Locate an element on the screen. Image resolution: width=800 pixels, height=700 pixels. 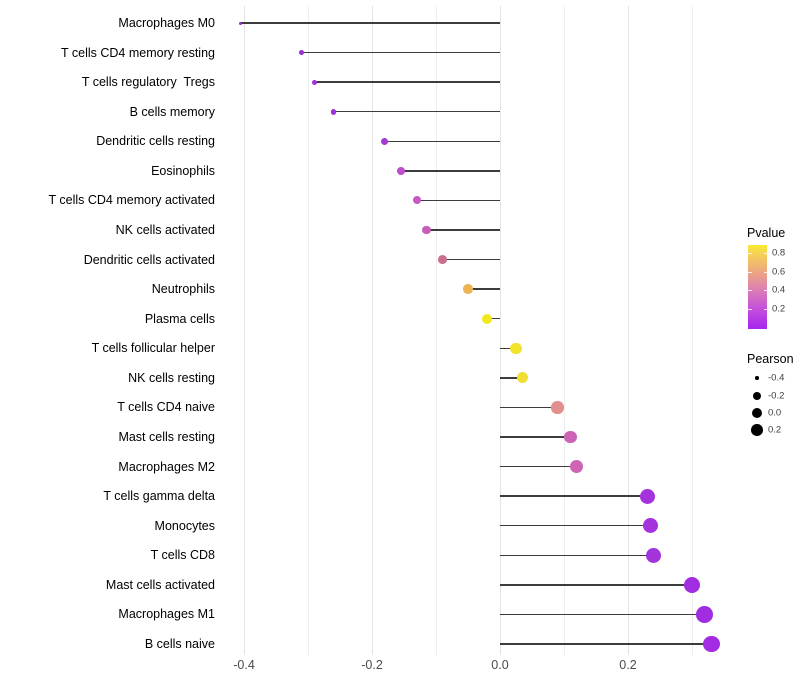
pvalue-colorbar is located at coordinates (757, 287).